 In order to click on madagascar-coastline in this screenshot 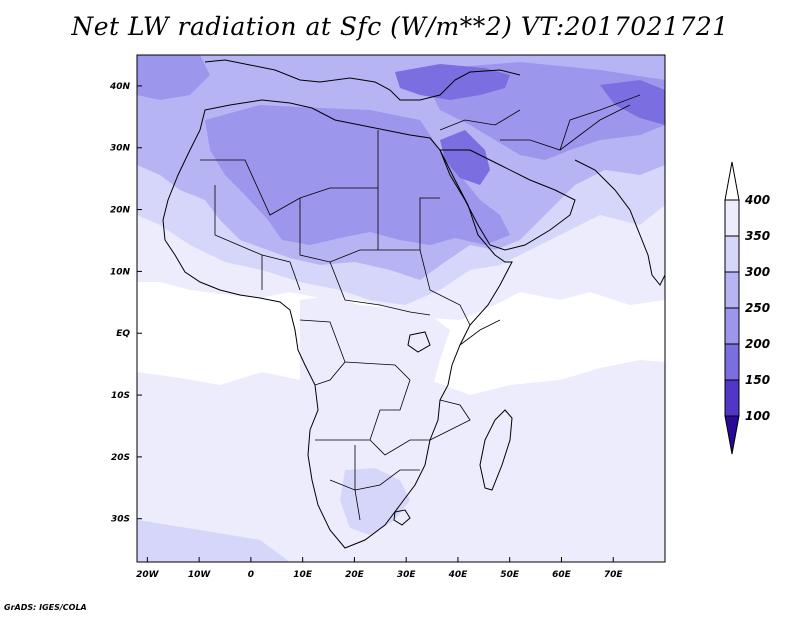, I will do `click(496, 450)`.